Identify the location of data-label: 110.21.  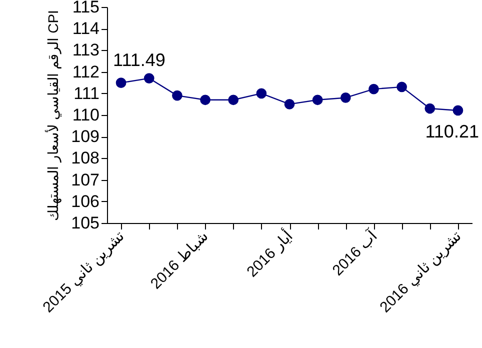
(452, 131).